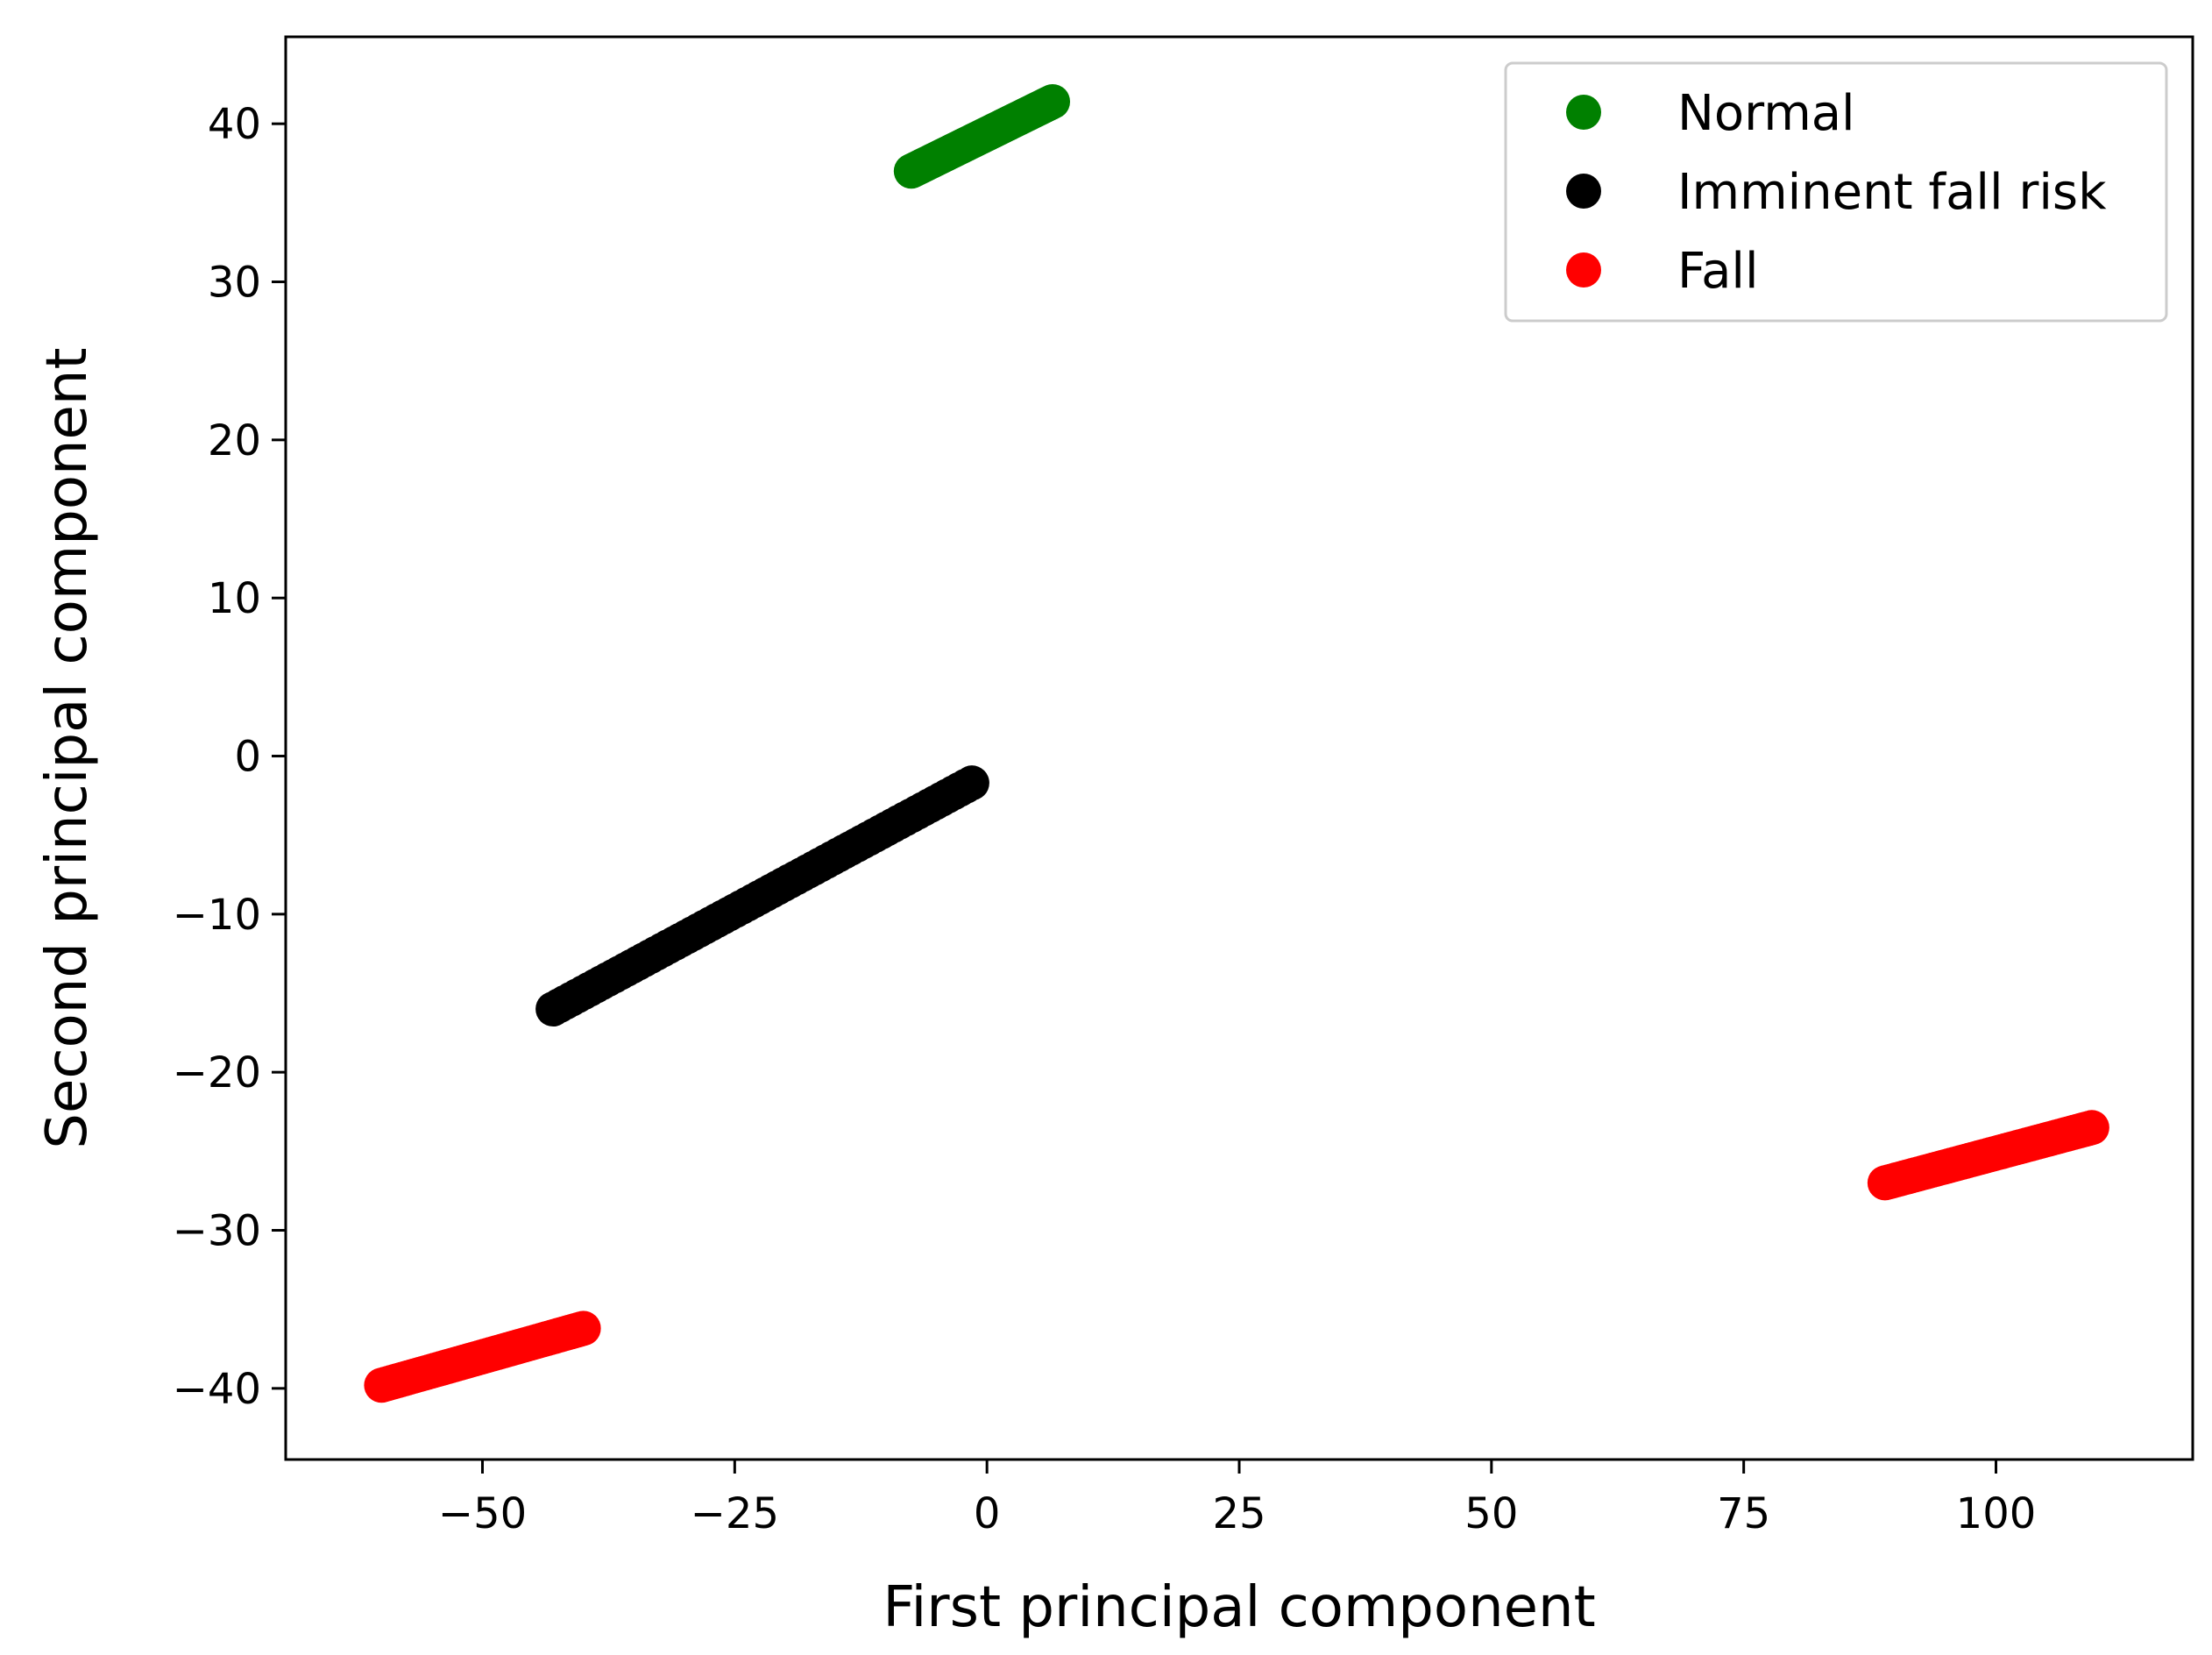 This screenshot has height=1655, width=2212. I want to click on y-axis-ticks: −40 −30 −20 −10 0 10 20 30 40, so click(229, 757).